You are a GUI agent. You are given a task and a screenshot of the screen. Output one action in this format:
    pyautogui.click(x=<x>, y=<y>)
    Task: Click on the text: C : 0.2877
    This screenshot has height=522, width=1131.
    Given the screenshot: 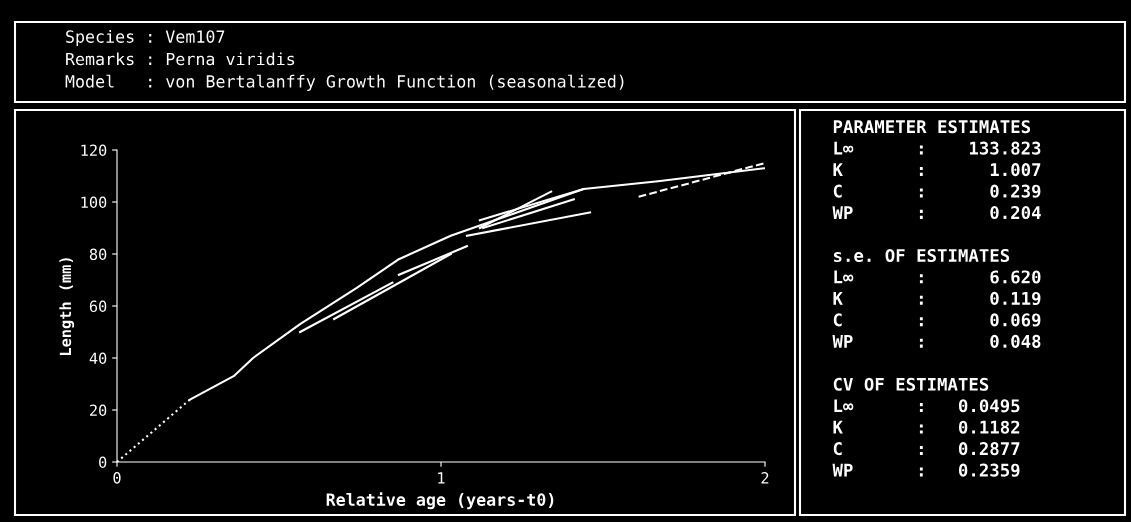 What is the action you would take?
    pyautogui.click(x=926, y=449)
    